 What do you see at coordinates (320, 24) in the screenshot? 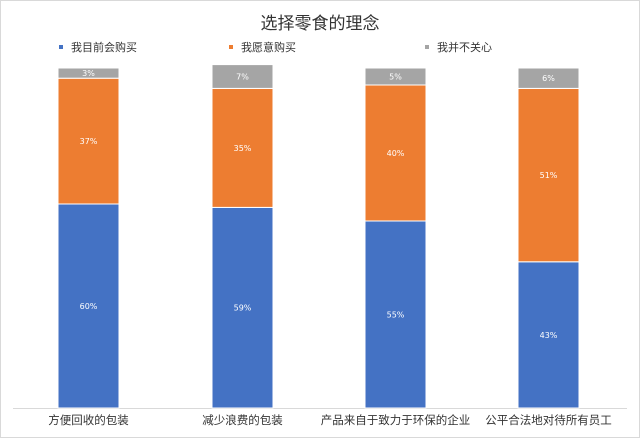
I see `chart-title: 选择零食的理念` at bounding box center [320, 24].